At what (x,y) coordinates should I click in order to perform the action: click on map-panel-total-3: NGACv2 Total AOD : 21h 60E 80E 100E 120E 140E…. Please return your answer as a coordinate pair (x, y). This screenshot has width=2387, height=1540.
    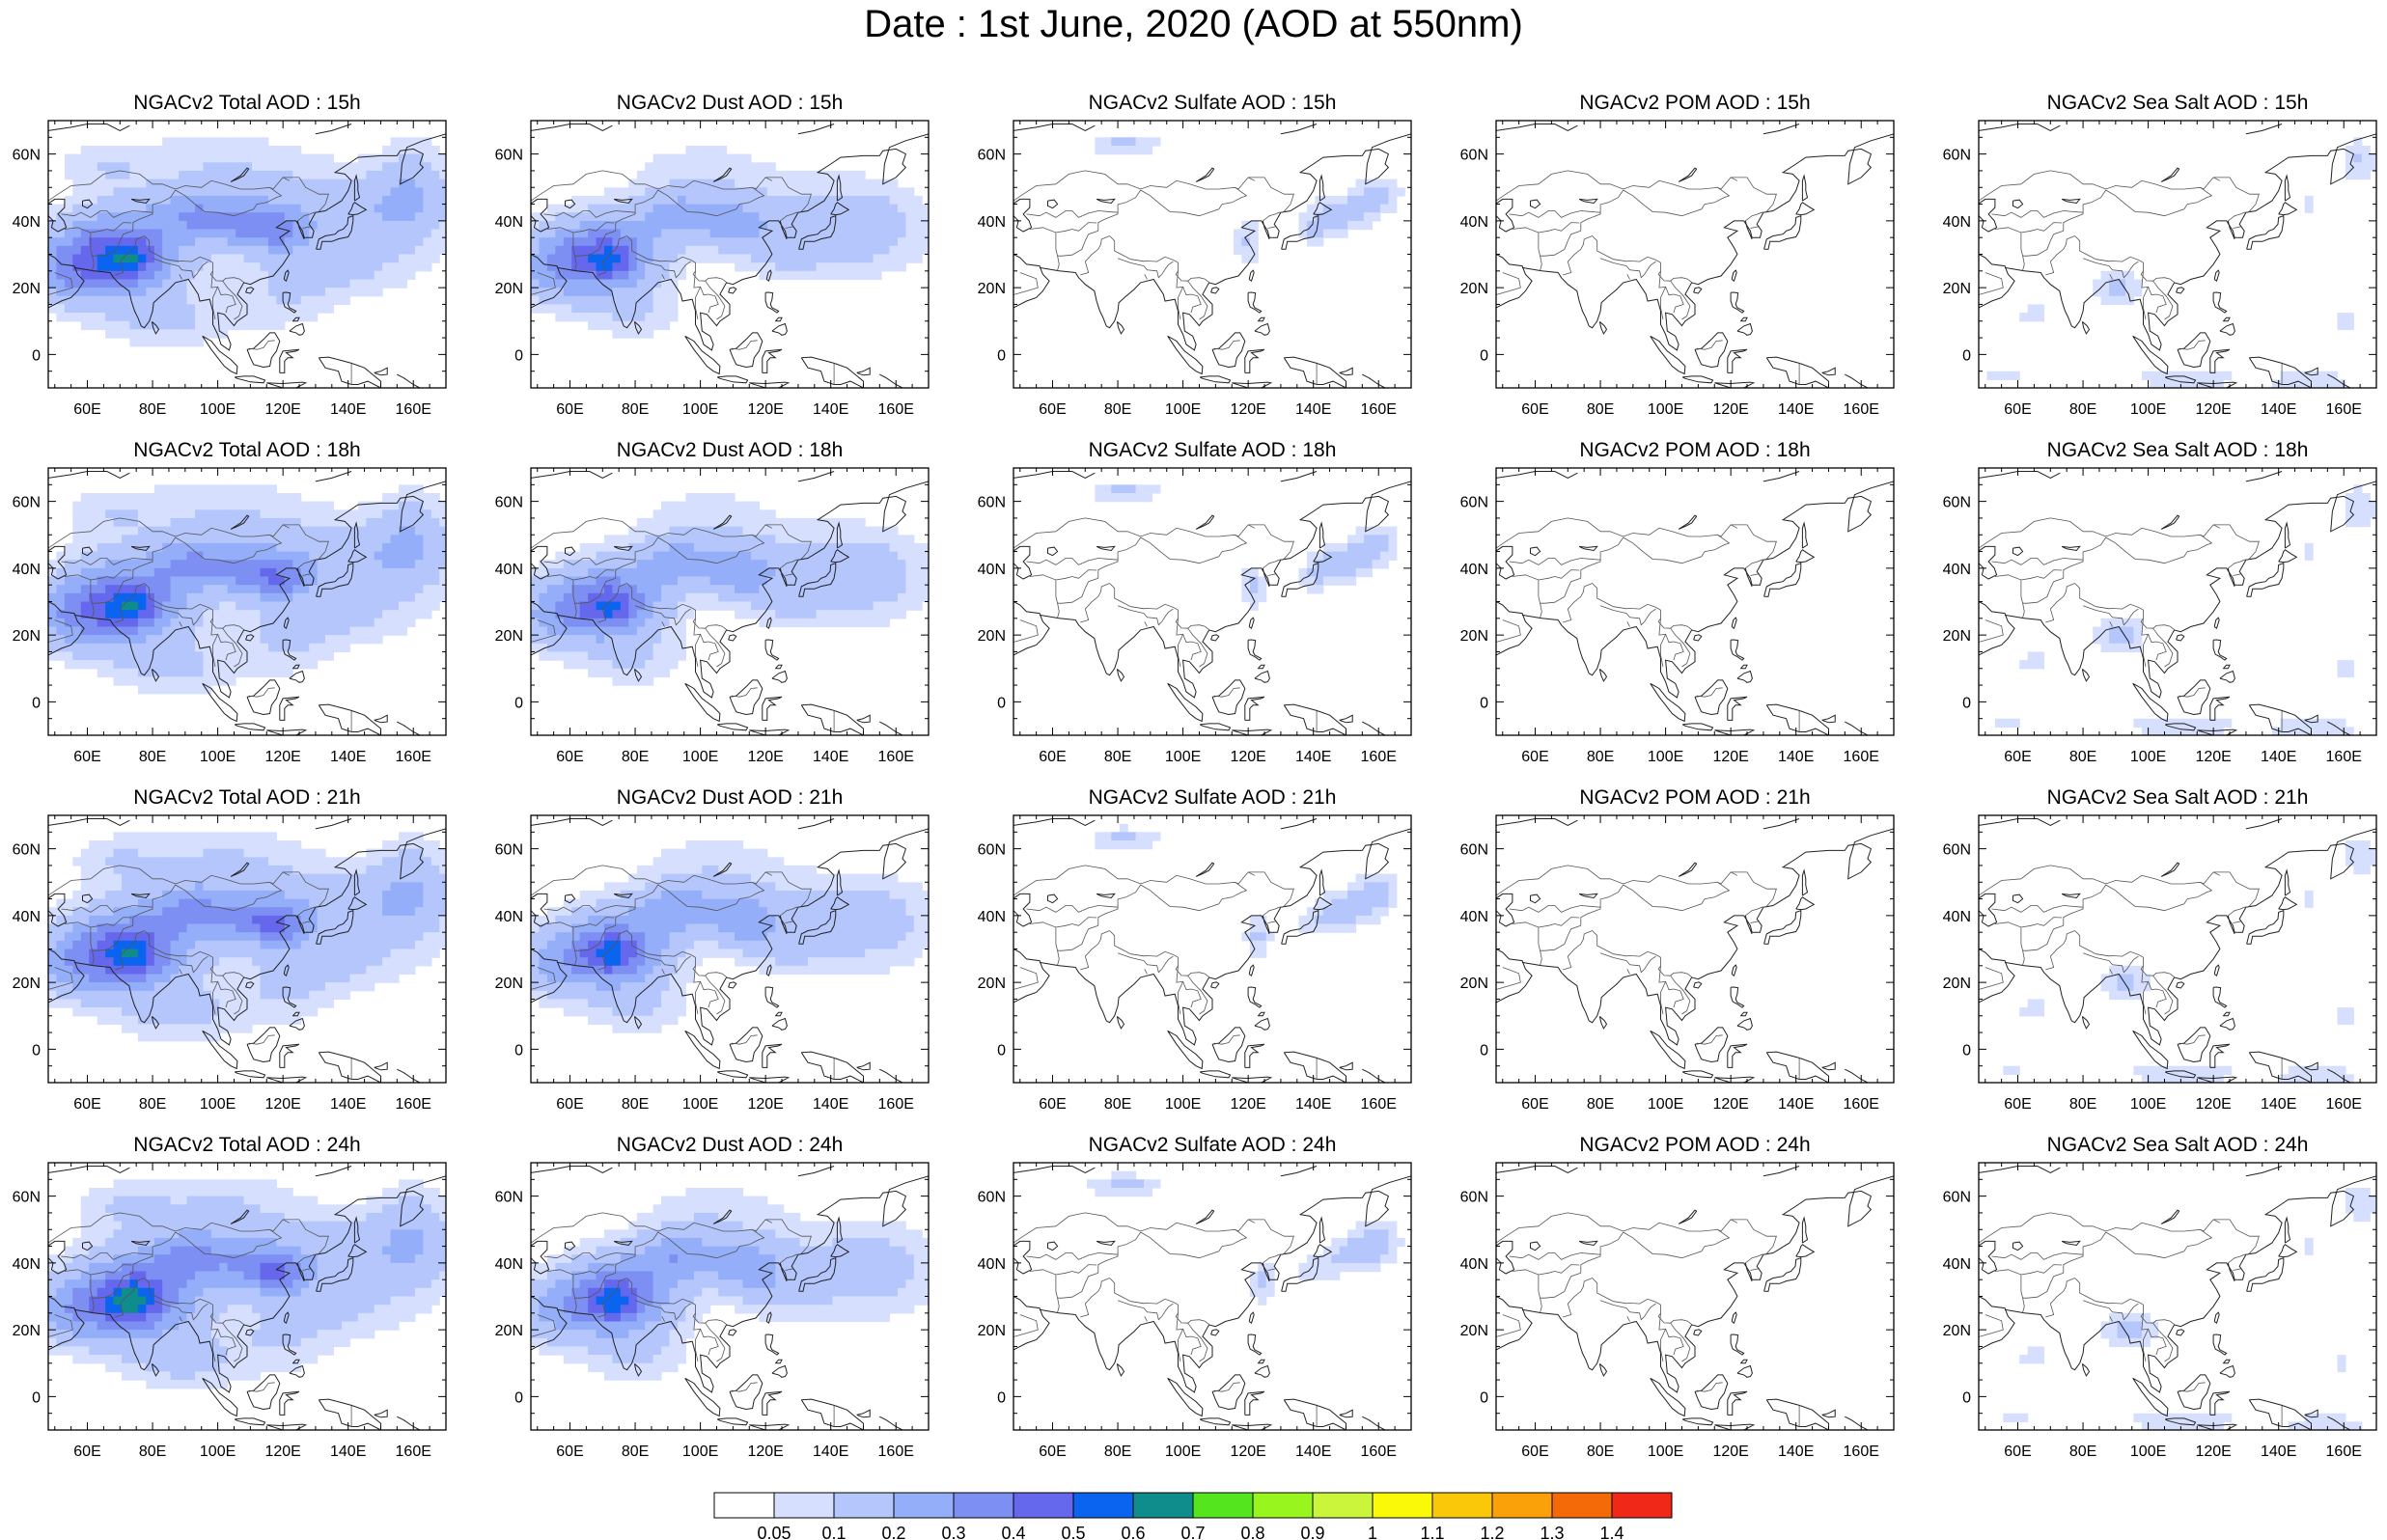
    Looking at the image, I should click on (230, 949).